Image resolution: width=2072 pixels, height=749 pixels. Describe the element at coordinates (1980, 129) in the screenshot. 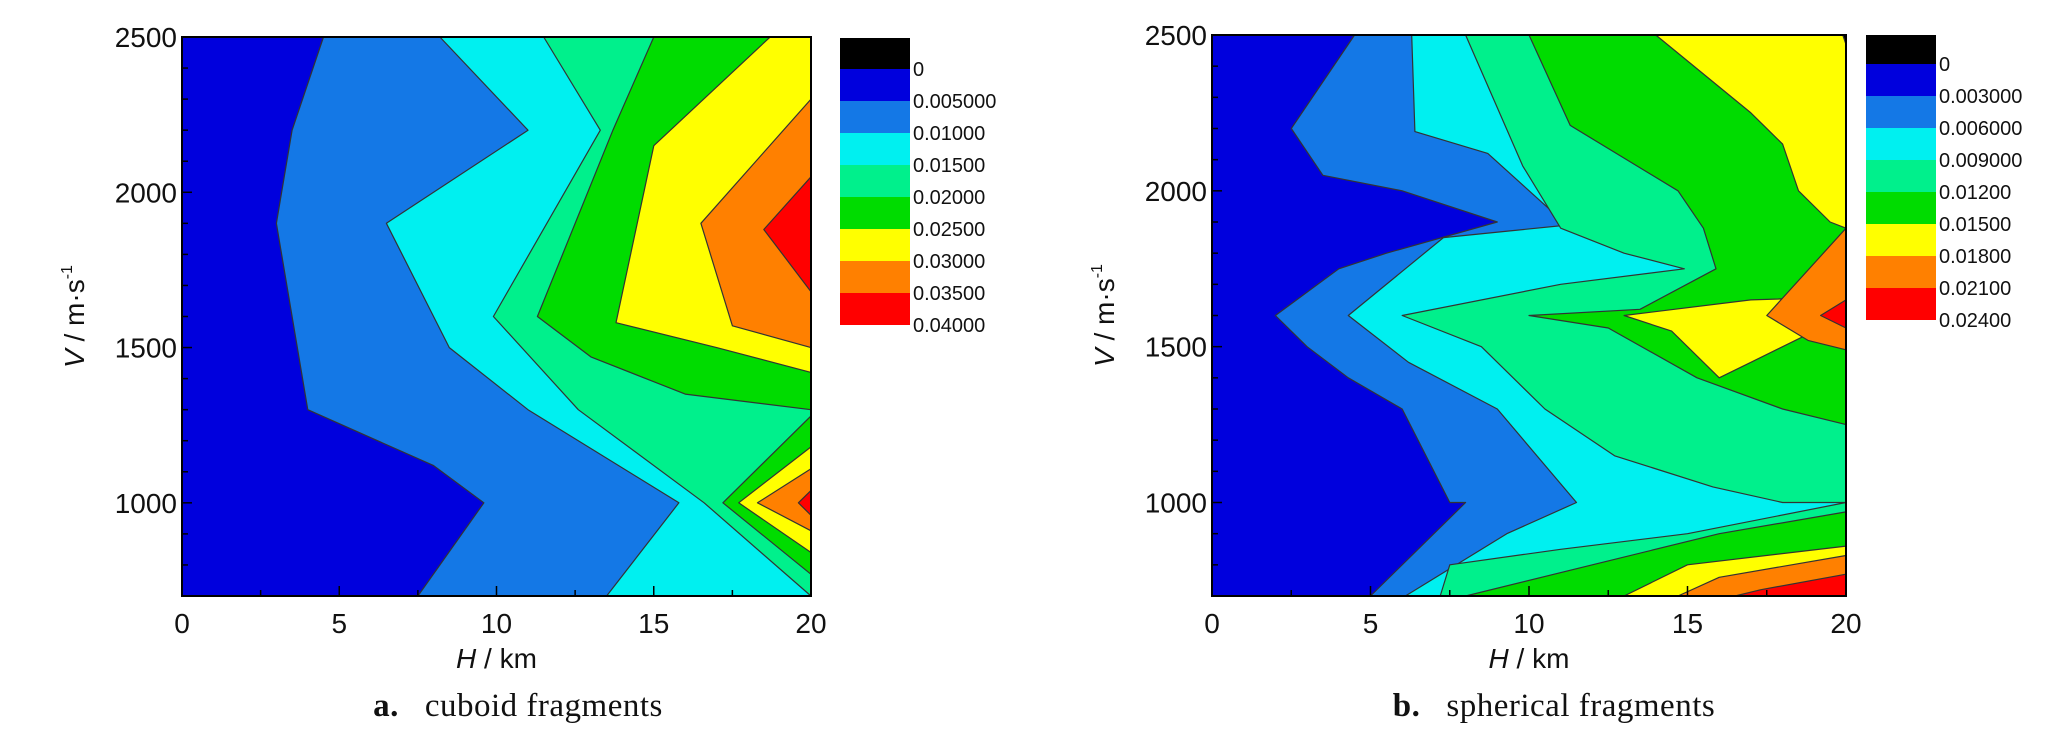

I see `legend-label: 0.006000` at that location.